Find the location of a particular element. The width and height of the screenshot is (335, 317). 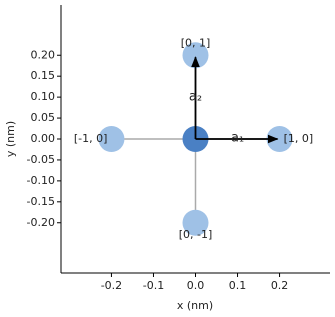

vector-label: a₂ is located at coordinates (195, 97).